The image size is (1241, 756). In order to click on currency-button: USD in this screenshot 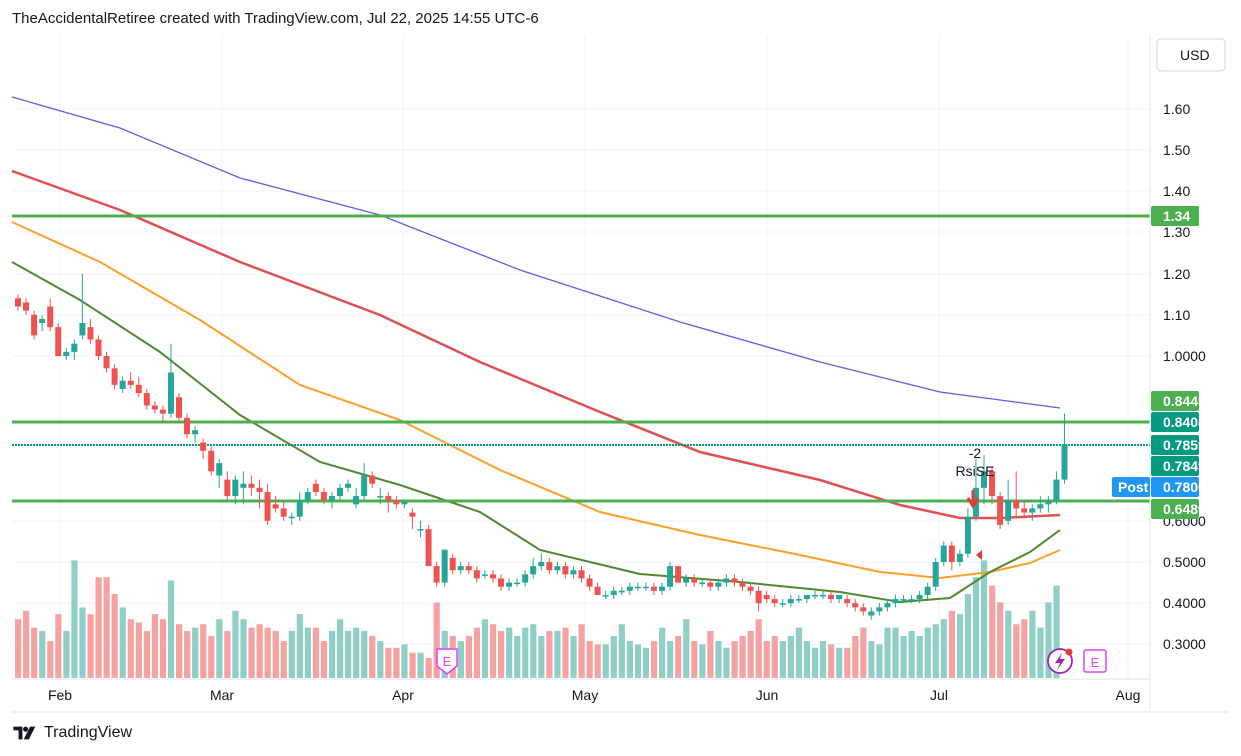, I will do `click(1191, 55)`.